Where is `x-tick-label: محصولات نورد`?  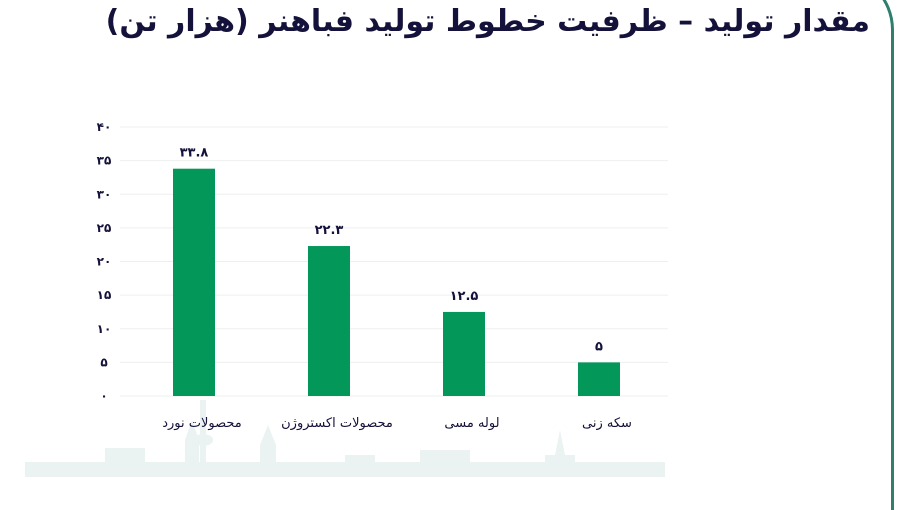 x-tick-label: محصولات نورد is located at coordinates (202, 423).